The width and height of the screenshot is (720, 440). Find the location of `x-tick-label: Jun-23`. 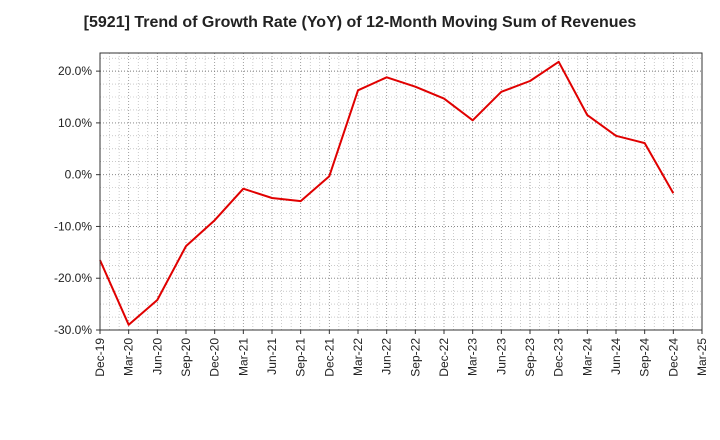

x-tick-label: Jun-23 is located at coordinates (501, 356).